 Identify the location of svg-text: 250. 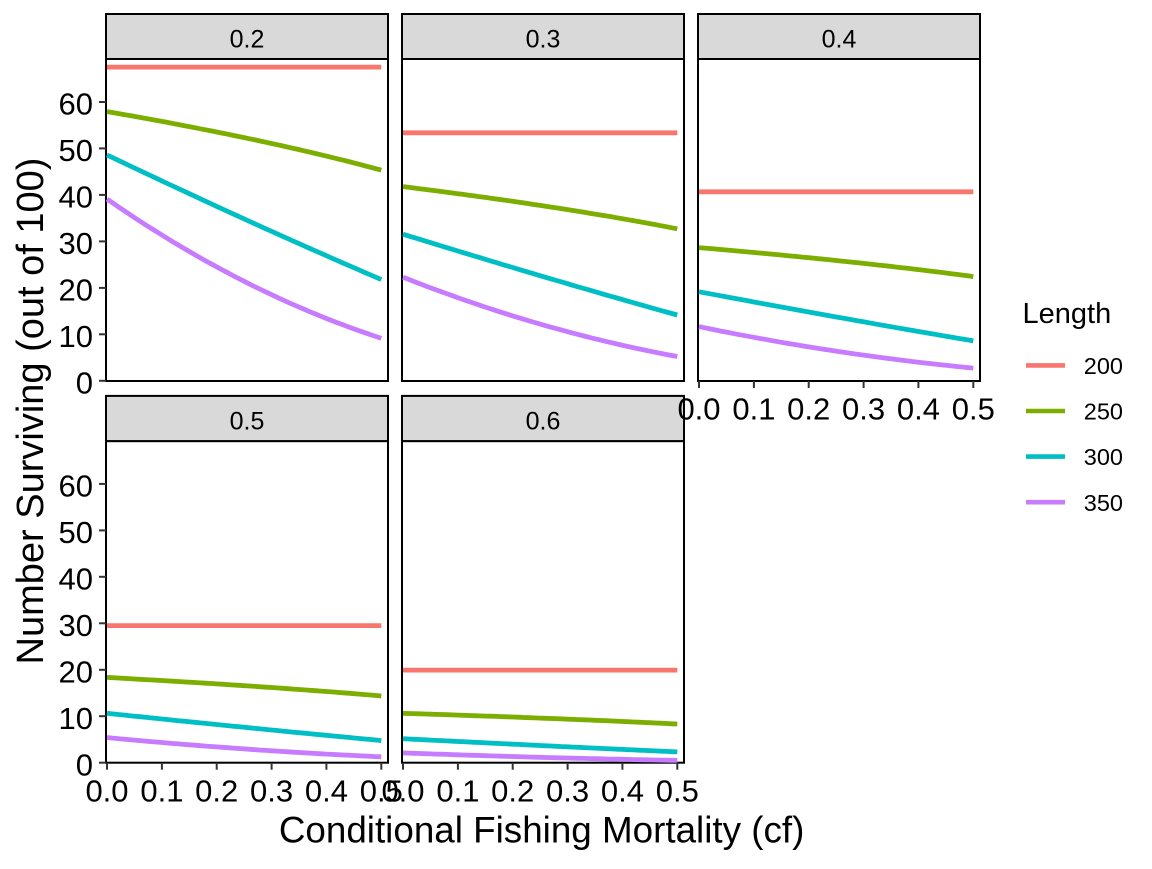
(1103, 412).